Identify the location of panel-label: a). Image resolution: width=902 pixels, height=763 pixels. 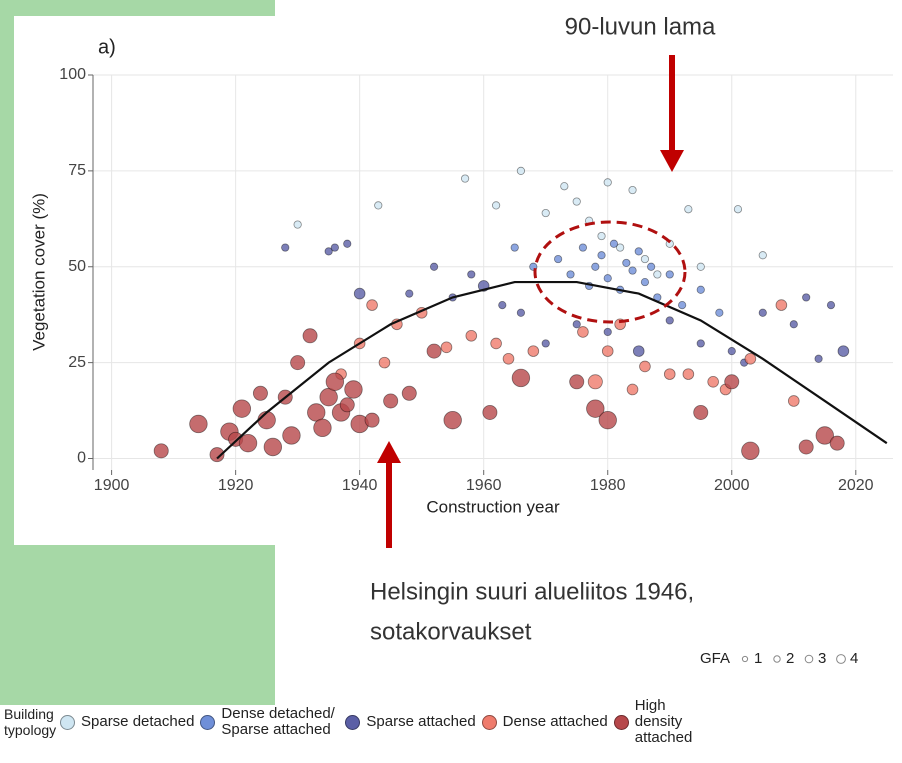
(107, 47).